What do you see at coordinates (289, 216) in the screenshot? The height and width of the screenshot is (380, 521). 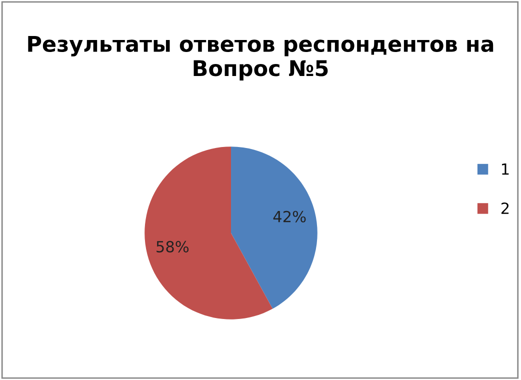 I see `data-label: 42%` at bounding box center [289, 216].